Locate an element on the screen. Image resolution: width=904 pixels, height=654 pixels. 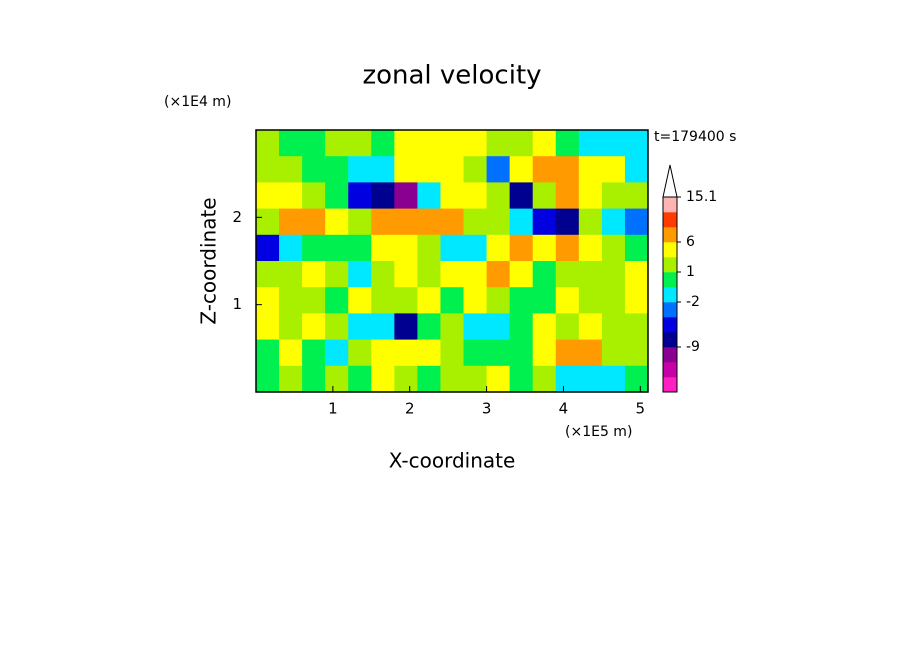
x-tick-label: 3 is located at coordinates (487, 409).